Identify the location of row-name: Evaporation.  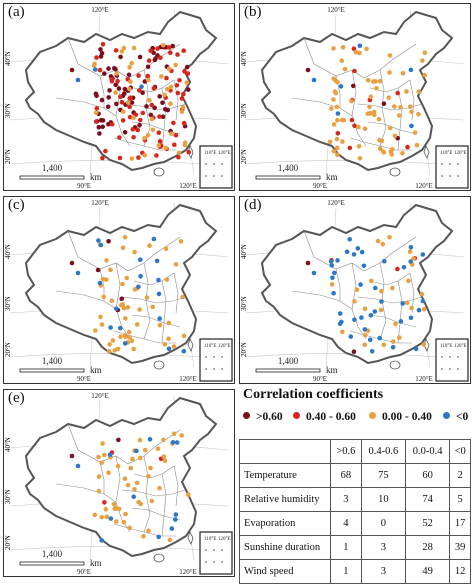
(285, 523).